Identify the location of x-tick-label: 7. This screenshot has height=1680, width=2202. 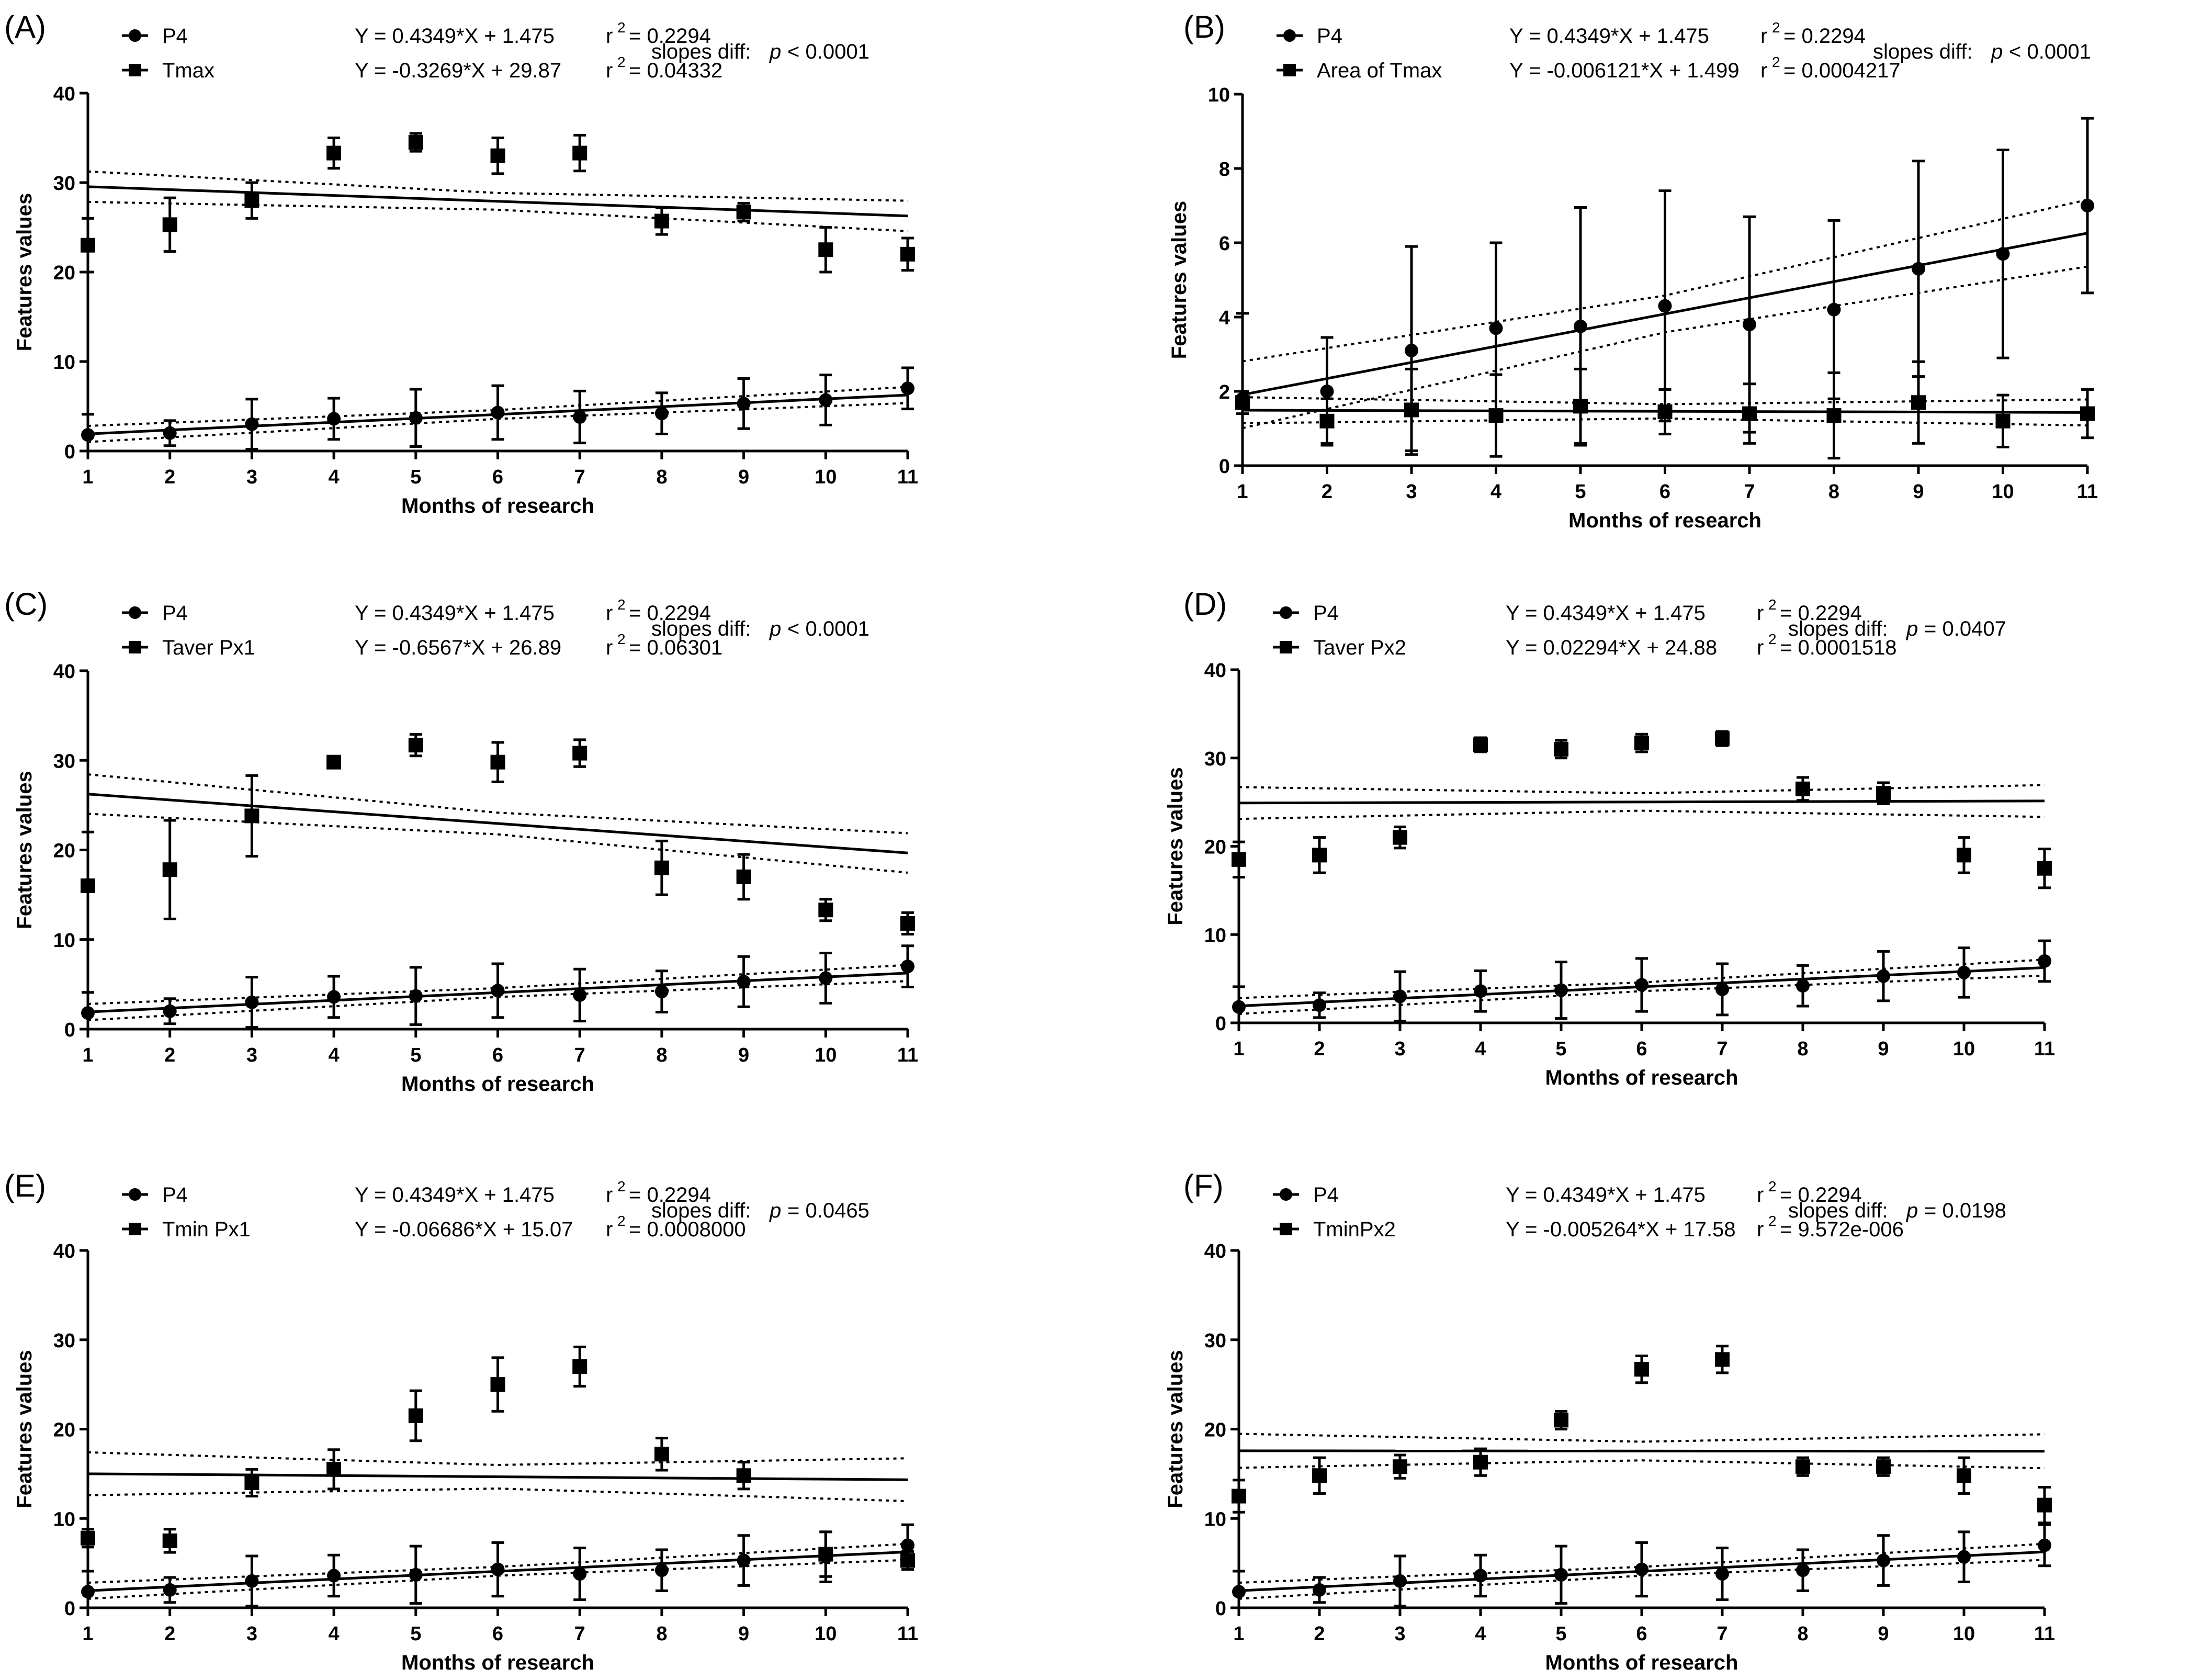
(1722, 1634).